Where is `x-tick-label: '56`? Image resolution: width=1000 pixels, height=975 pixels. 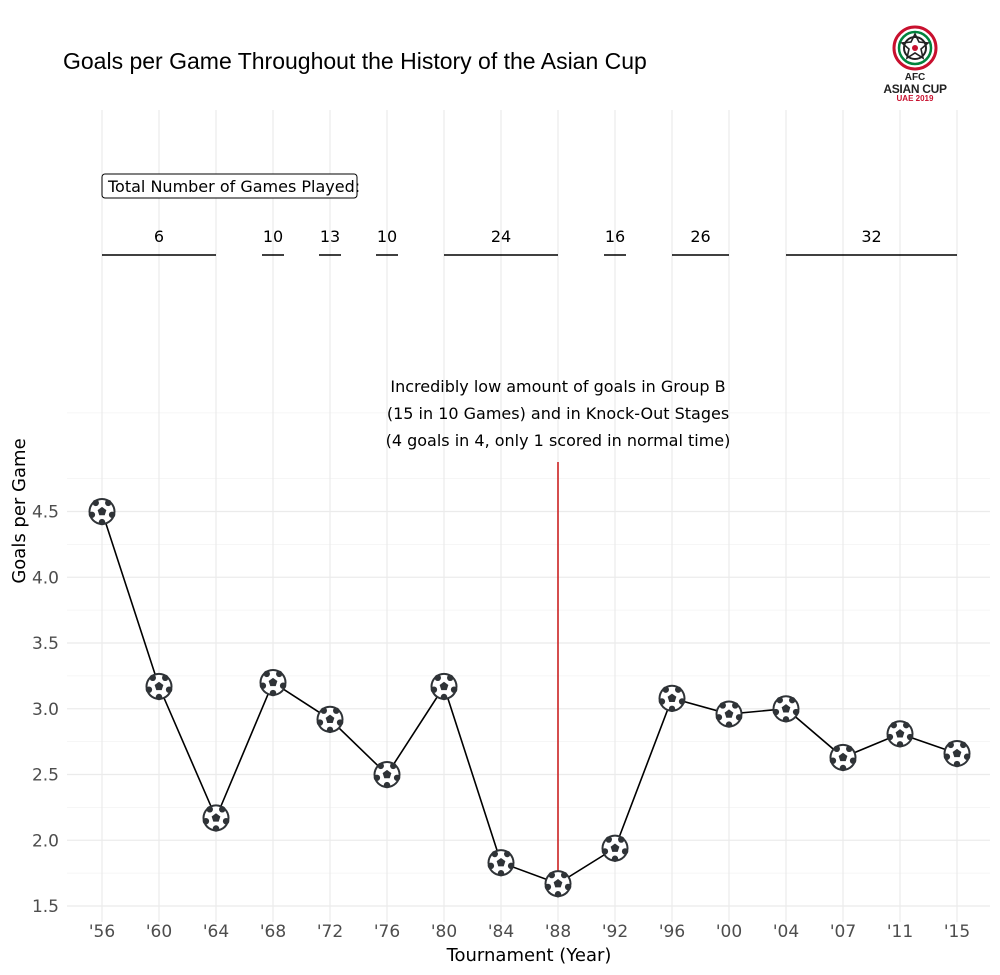 x-tick-label: '56 is located at coordinates (102, 932).